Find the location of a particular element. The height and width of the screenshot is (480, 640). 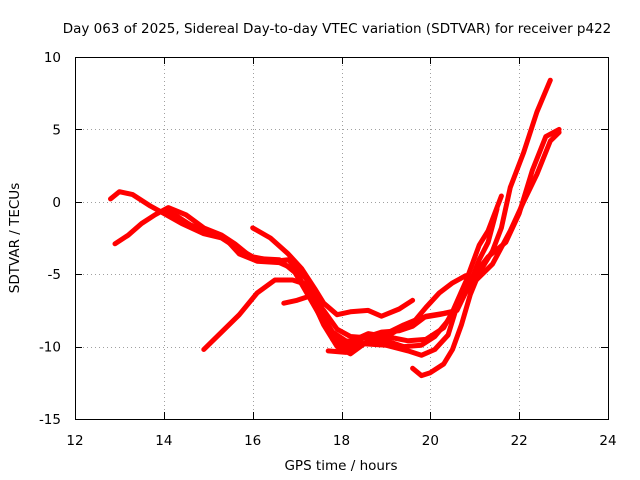

series-track-d is located at coordinates (333, 272).